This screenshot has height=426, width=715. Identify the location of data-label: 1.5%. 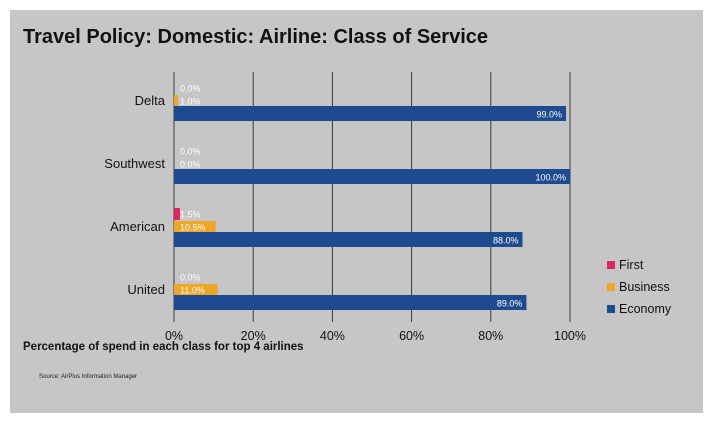
(190, 215).